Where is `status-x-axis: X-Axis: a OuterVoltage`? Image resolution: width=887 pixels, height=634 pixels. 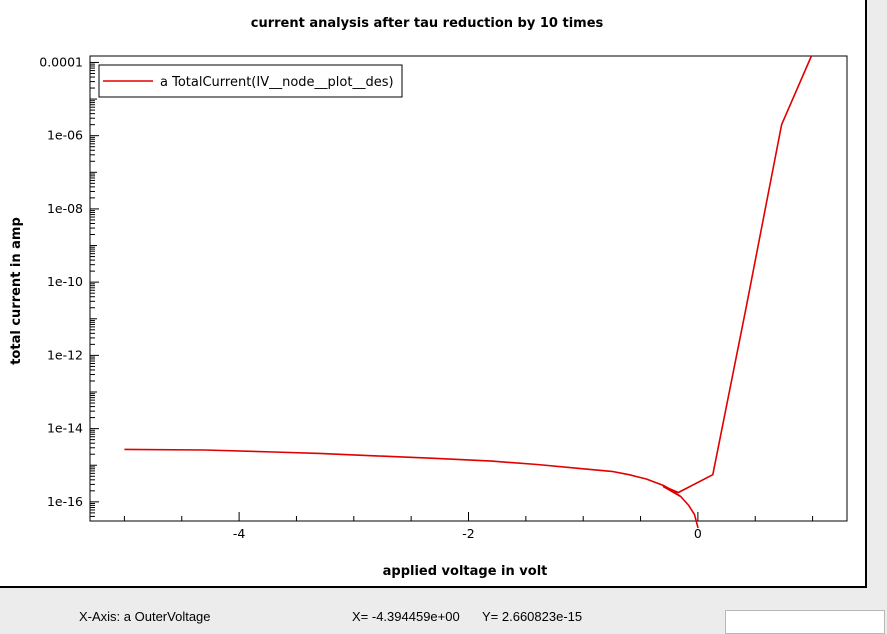 status-x-axis: X-Axis: a OuterVoltage is located at coordinates (145, 616).